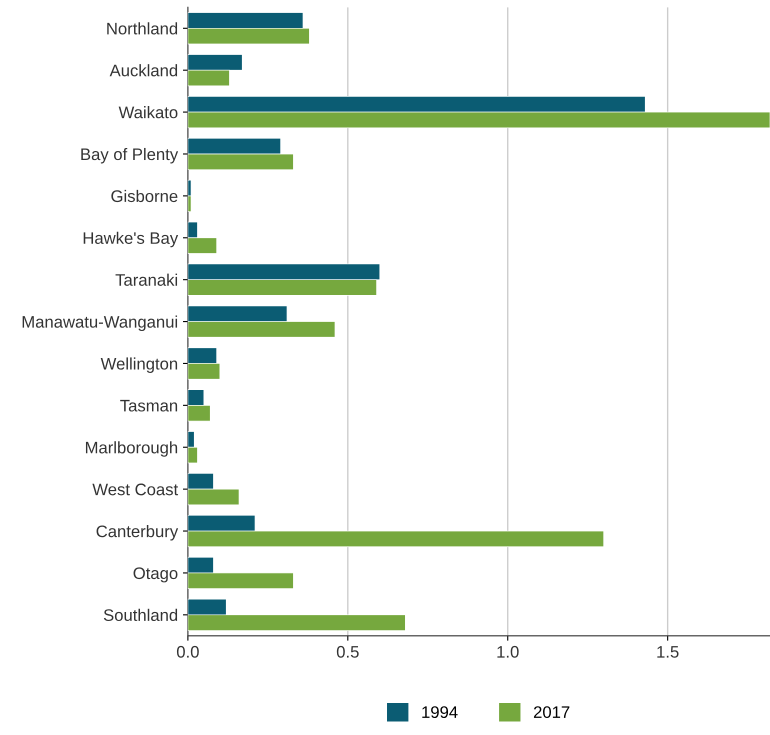 Image resolution: width=770 pixels, height=735 pixels. Describe the element at coordinates (141, 615) in the screenshot. I see `y-tick-label: Southland` at that location.